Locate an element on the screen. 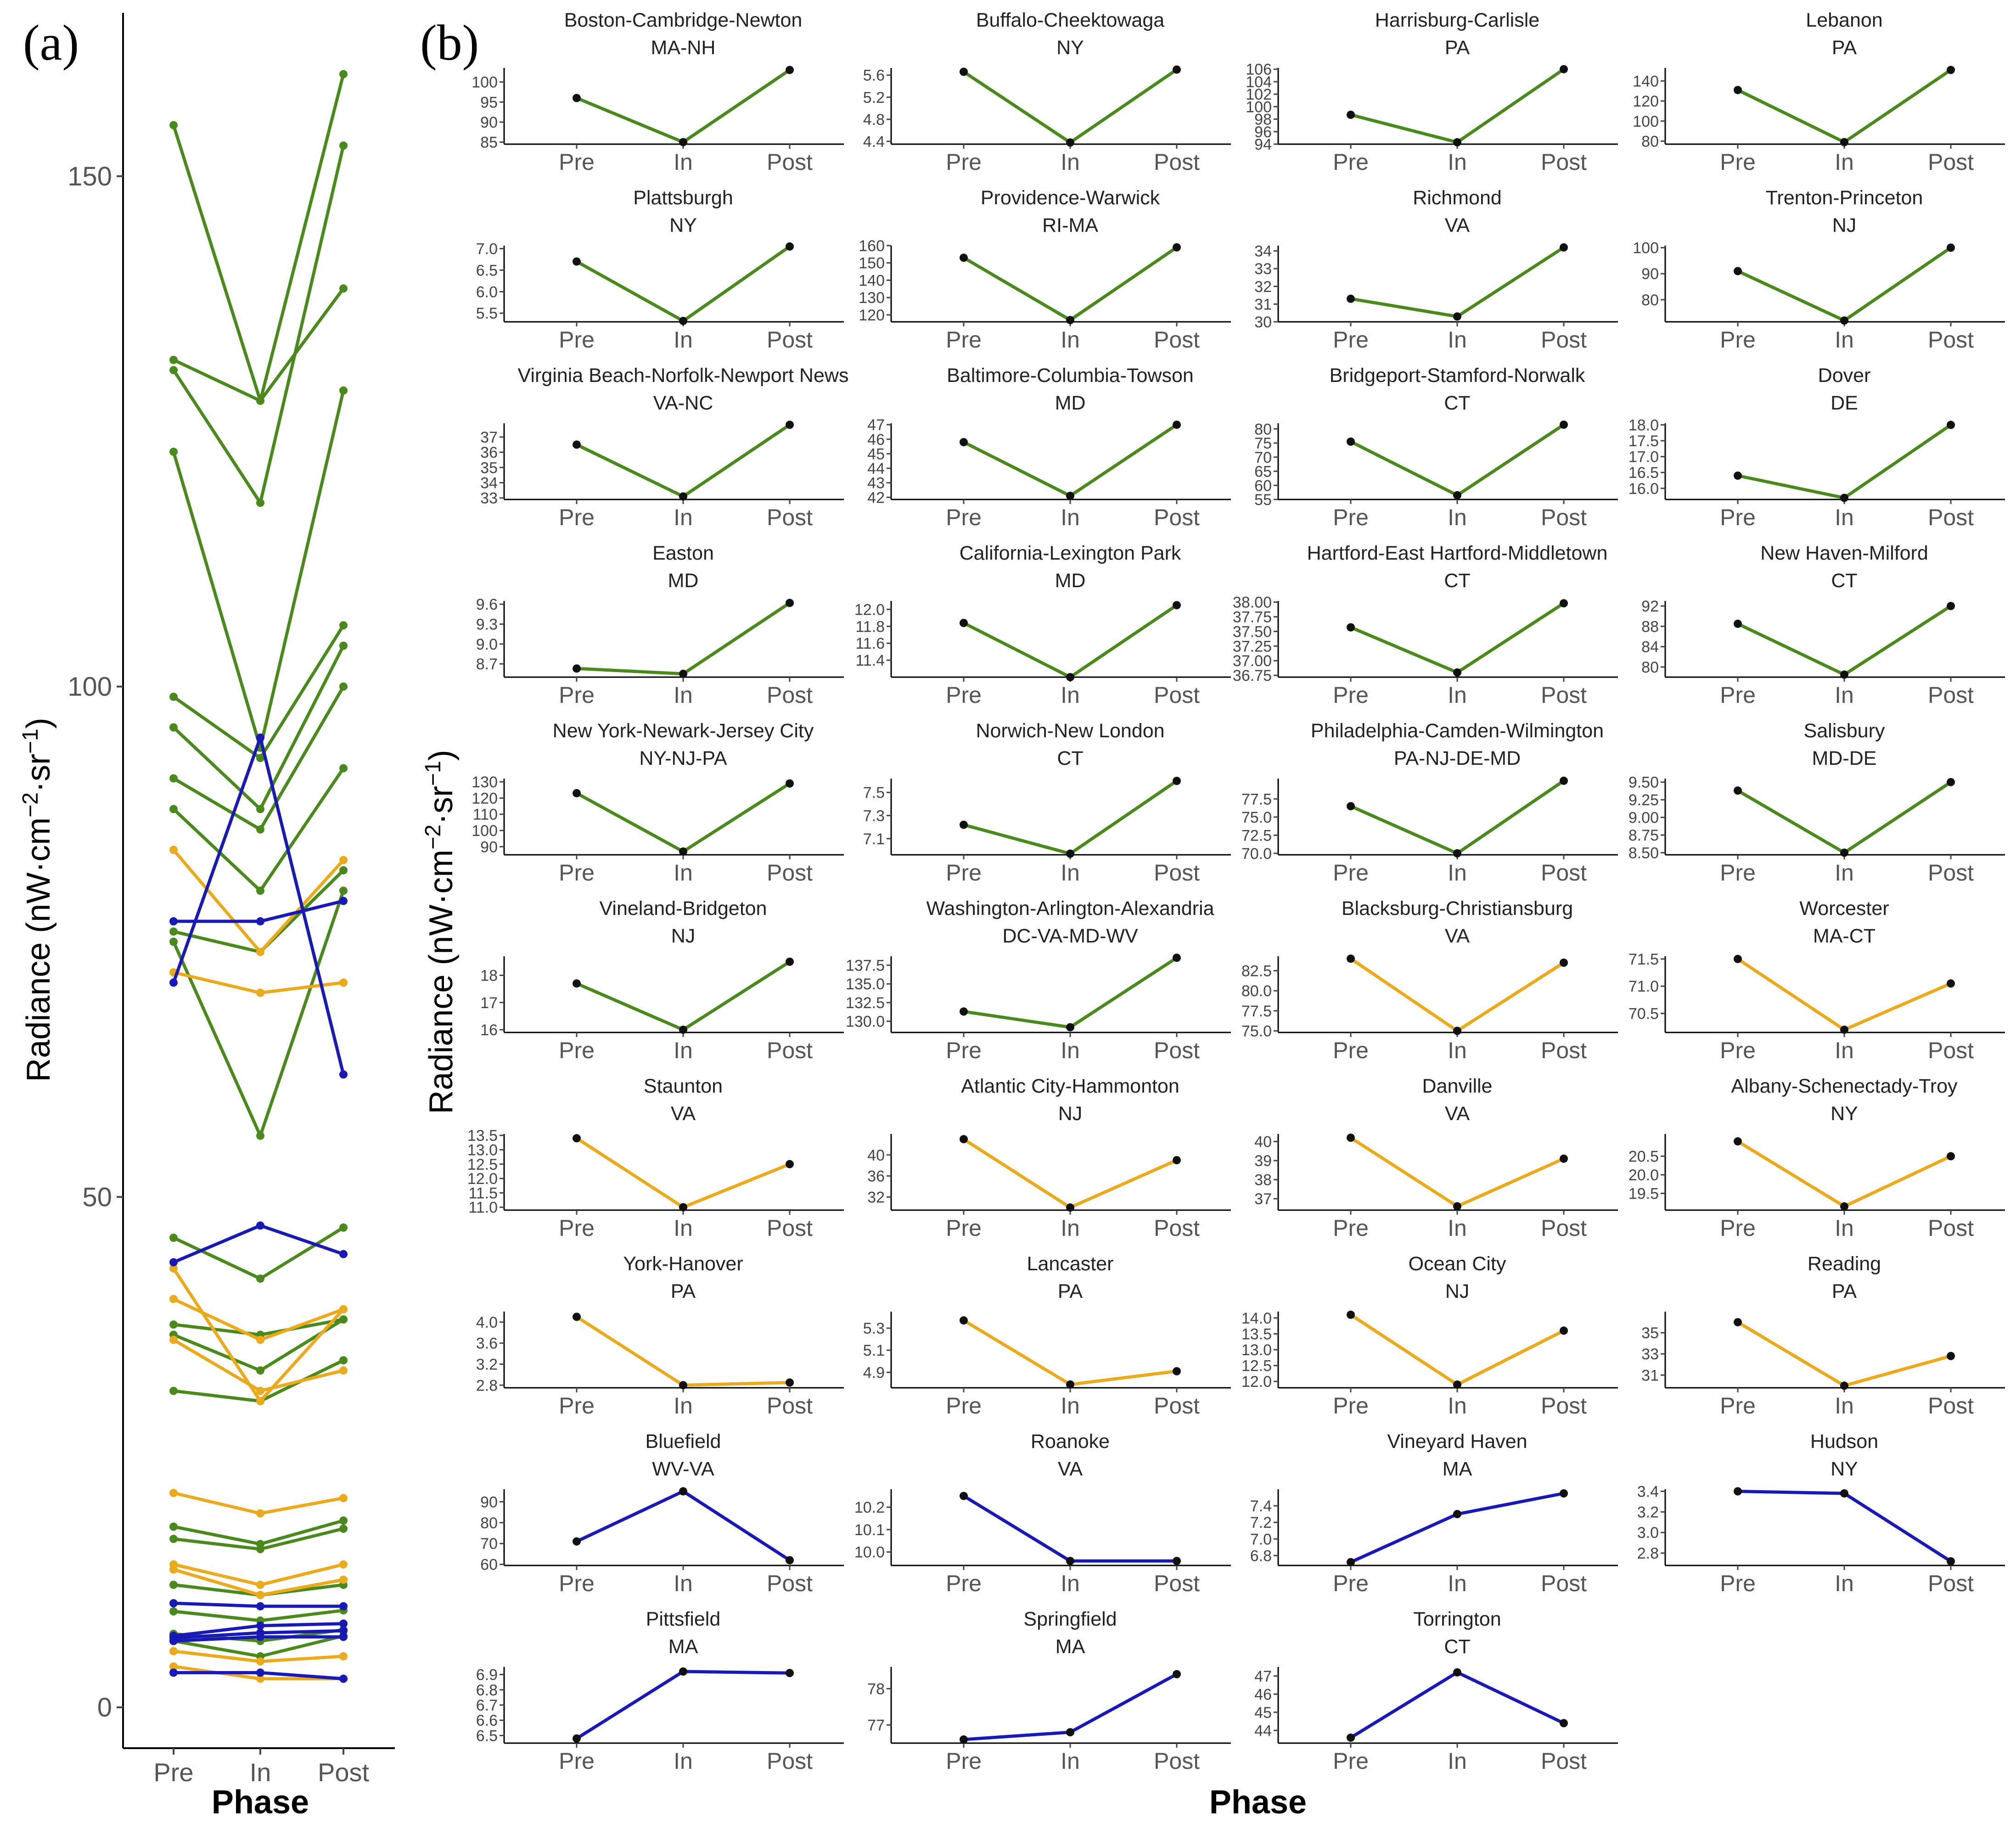  subplot-vineland-bridgeton: Vineland-Bridgeton NJ 16 17 18 Pre In Post is located at coordinates (662, 980).